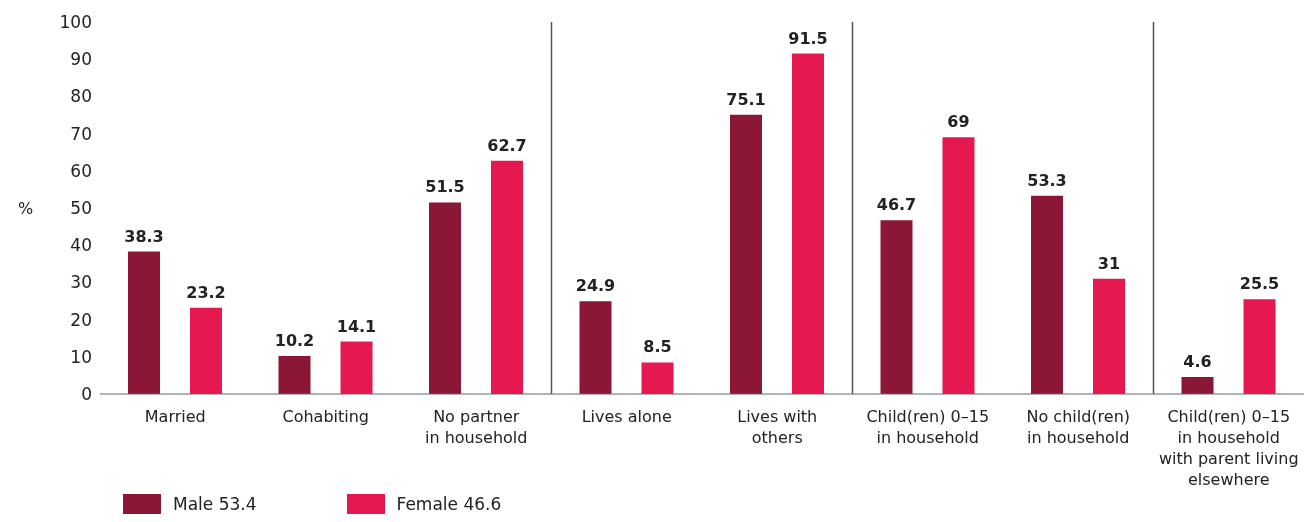 The height and width of the screenshot is (522, 1311). I want to click on data-label: 10.2, so click(294, 341).